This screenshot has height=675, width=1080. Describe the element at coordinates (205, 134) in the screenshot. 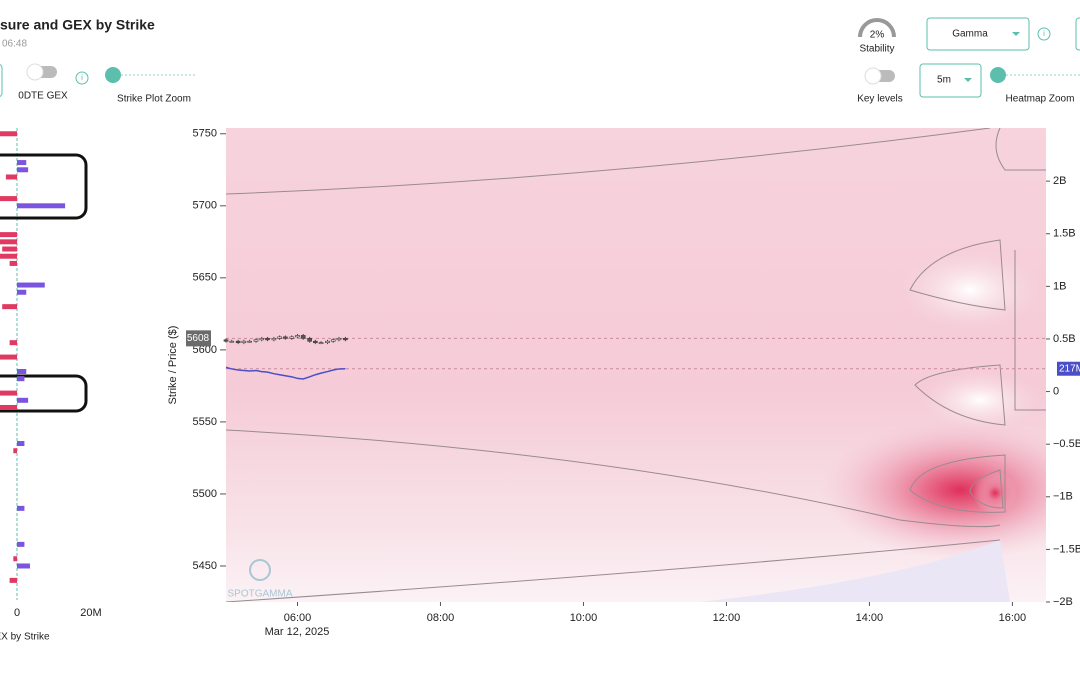

I see `y-tick-label: 5750` at that location.